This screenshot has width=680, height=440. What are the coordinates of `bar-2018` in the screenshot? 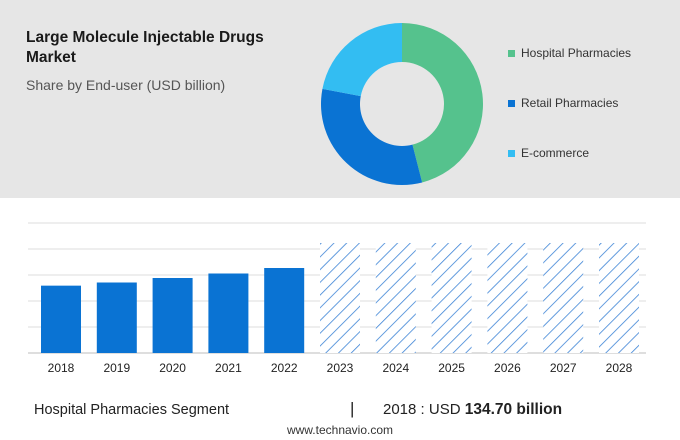 It's located at (61, 319).